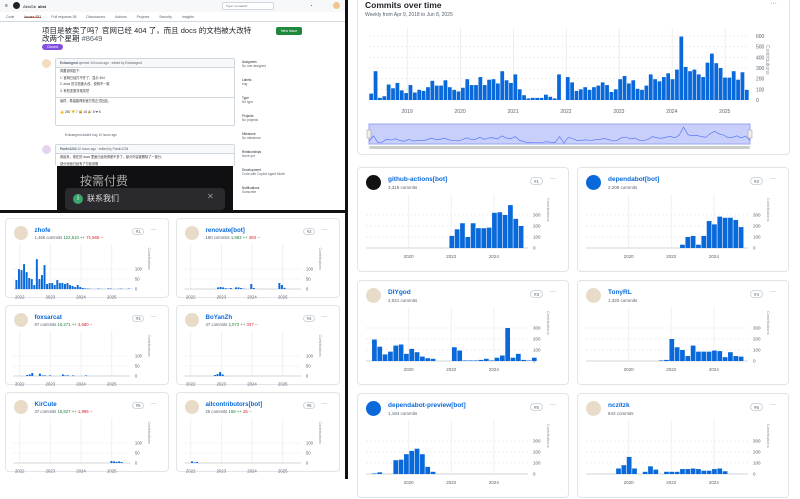 This screenshot has width=800, height=499. Describe the element at coordinates (512, 112) in the screenshot. I see `x-tick-label: 2021` at that location.